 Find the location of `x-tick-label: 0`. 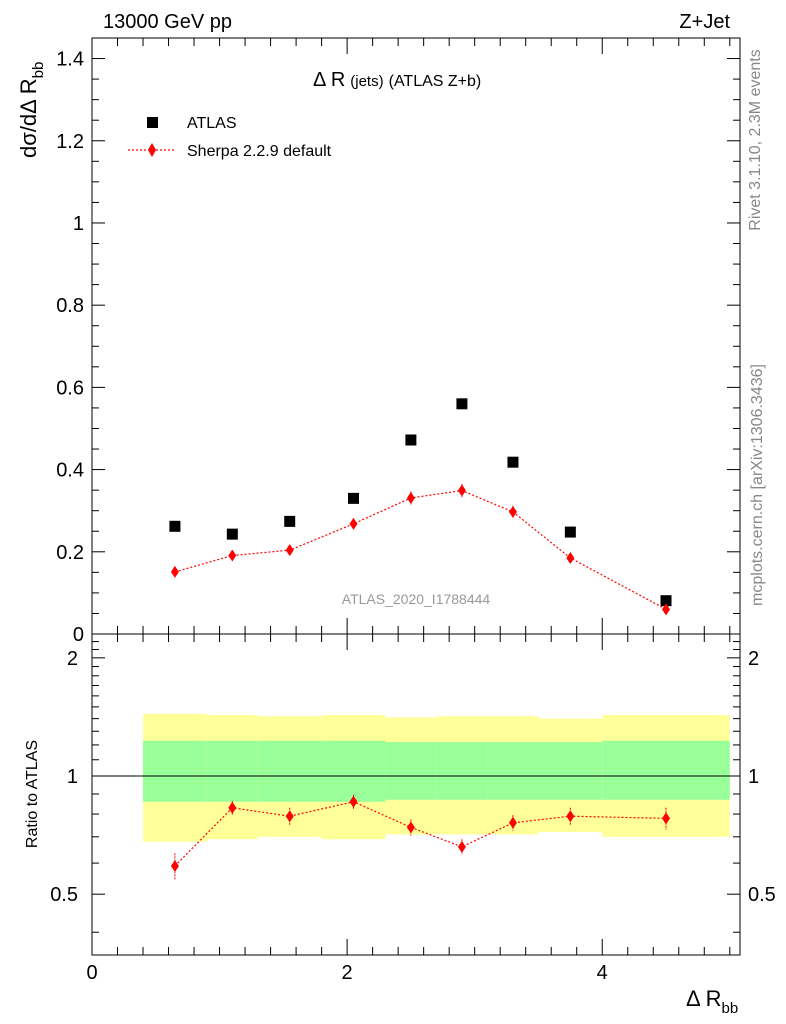

x-tick-label: 0 is located at coordinates (91, 973).